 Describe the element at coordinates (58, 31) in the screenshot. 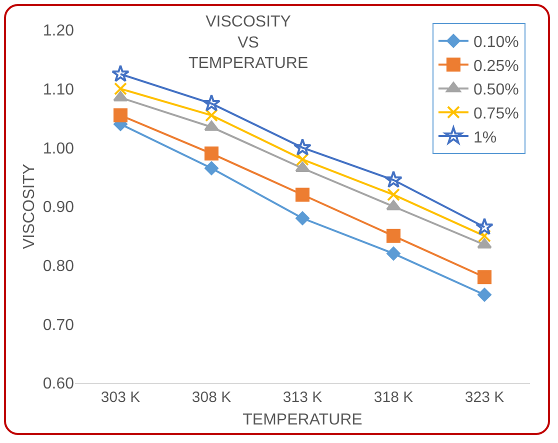

I see `y-tick-label: 1.20` at that location.